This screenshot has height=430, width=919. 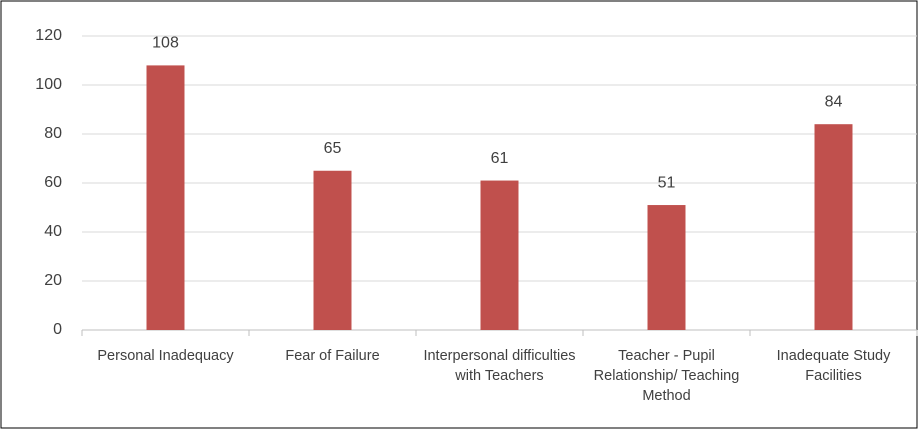 I want to click on x-tick-label: Personal Inadequacy, so click(x=165, y=356).